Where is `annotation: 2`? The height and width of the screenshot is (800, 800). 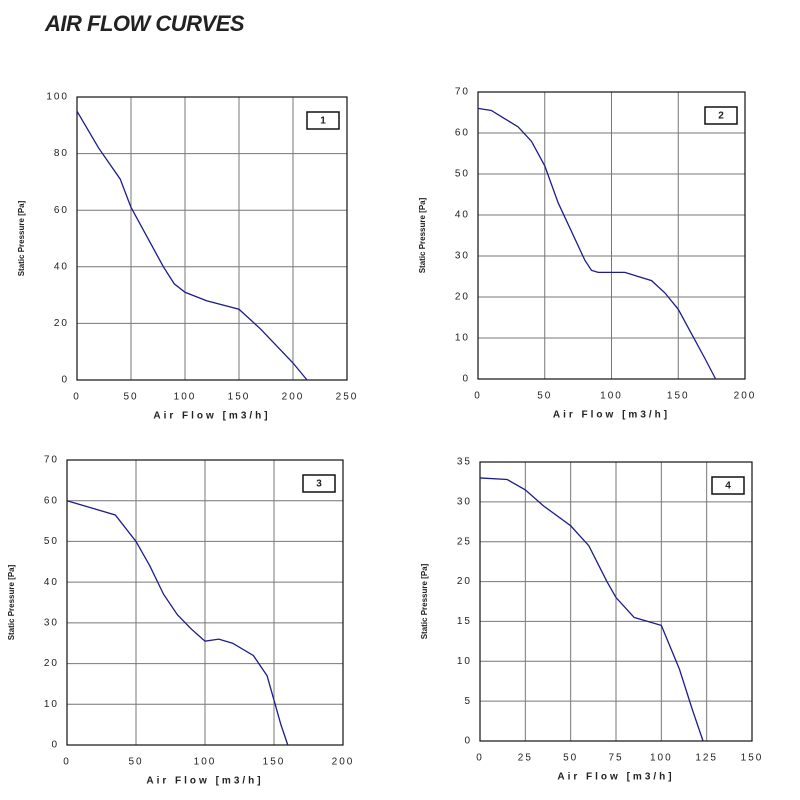 annotation: 2 is located at coordinates (721, 116).